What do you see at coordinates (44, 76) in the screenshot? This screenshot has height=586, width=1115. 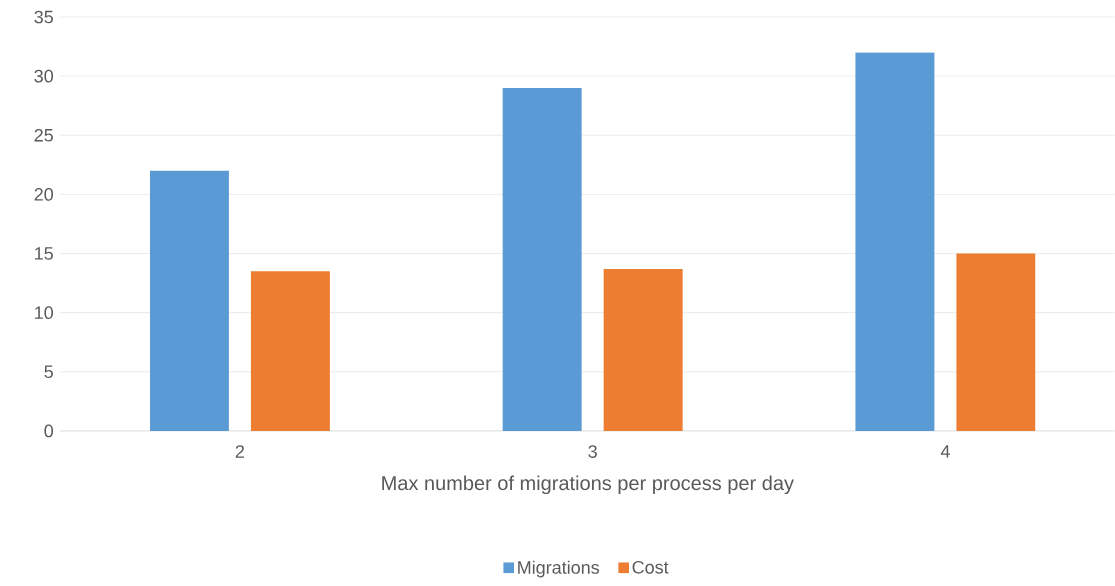 I see `y-tick-label: 30` at bounding box center [44, 76].